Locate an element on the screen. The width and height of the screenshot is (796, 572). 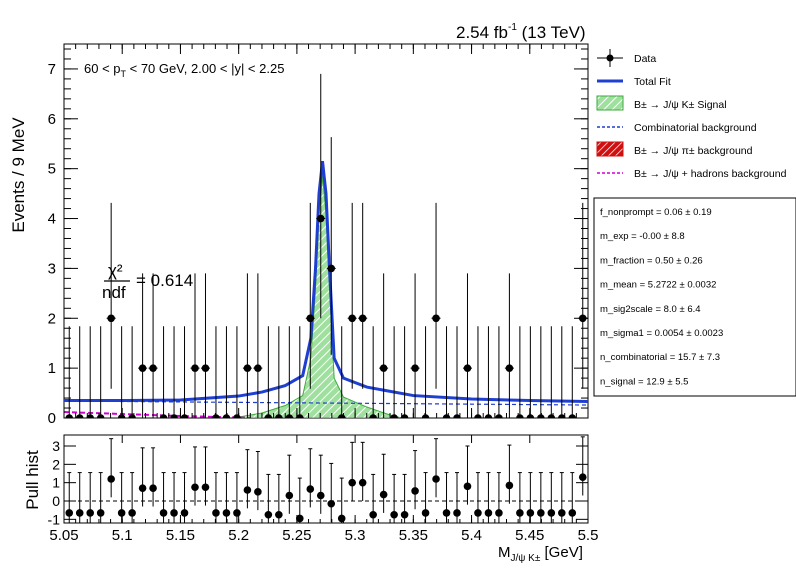
x-tick-label: 5.45 is located at coordinates (529, 535).